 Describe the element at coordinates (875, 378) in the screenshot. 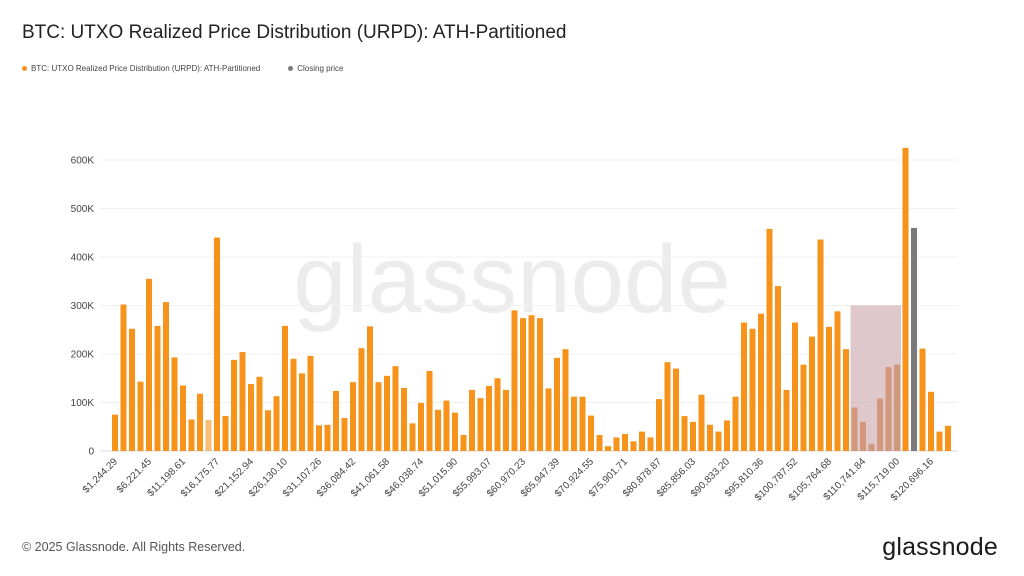

I see `highlight-region` at that location.